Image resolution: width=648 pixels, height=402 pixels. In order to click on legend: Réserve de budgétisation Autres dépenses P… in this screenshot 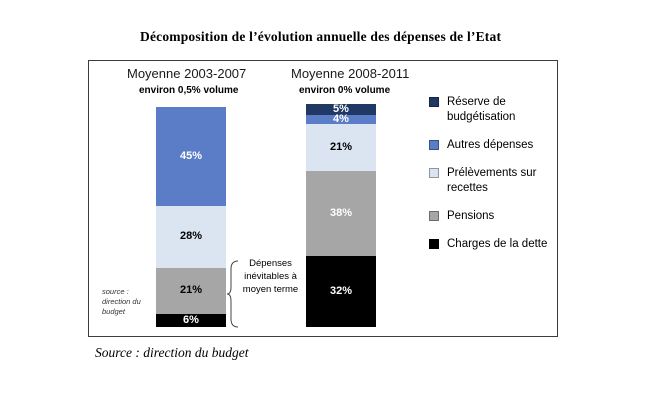, I will do `click(494, 180)`.